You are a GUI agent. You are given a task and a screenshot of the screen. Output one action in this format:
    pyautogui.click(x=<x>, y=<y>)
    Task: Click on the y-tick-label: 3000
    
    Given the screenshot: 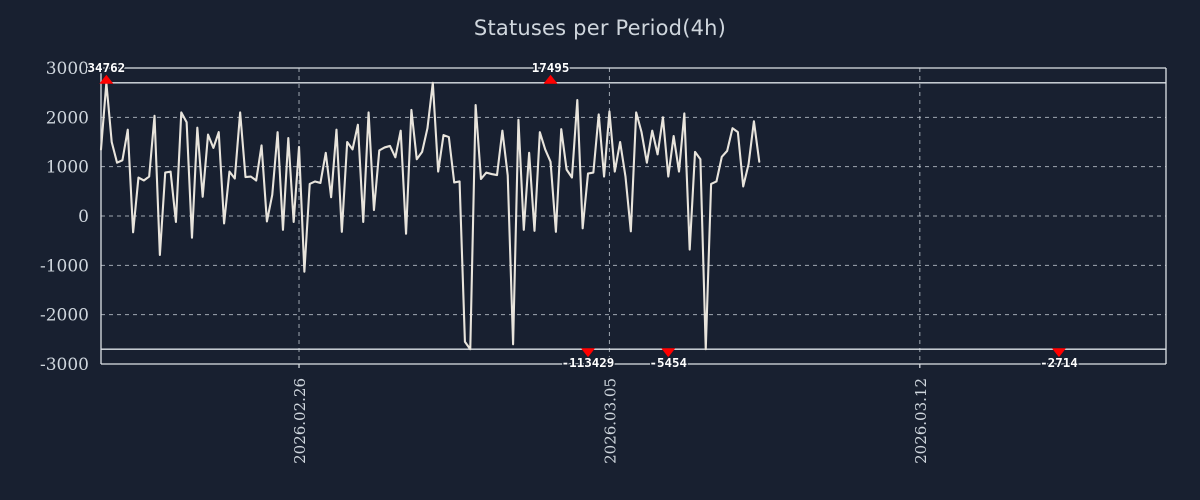 What is the action you would take?
    pyautogui.click(x=67, y=69)
    